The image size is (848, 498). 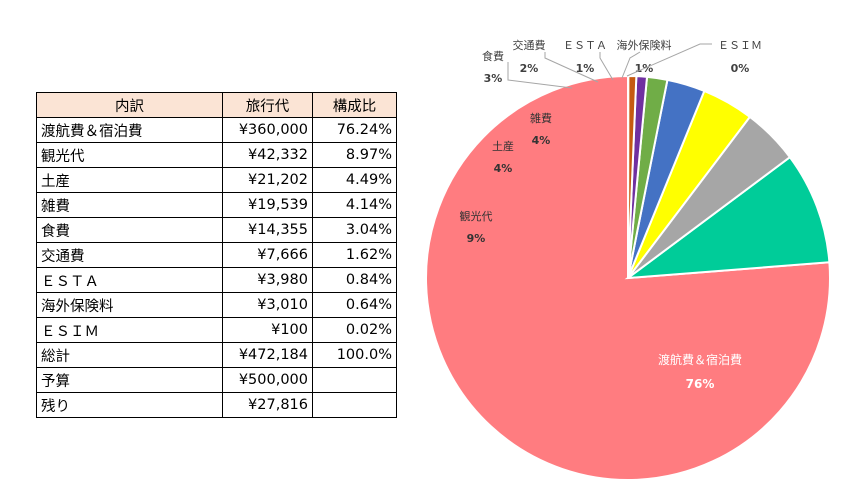 What do you see at coordinates (476, 238) in the screenshot?
I see `slice-percent-label: 9%` at bounding box center [476, 238].